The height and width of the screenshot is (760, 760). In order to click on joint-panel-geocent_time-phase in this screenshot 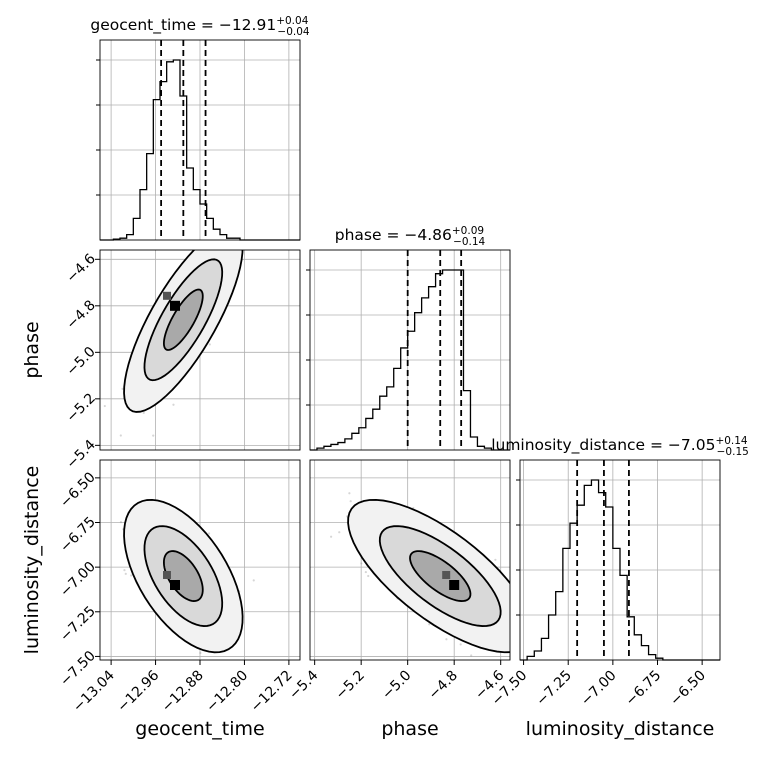, I will do `click(200, 333)`.